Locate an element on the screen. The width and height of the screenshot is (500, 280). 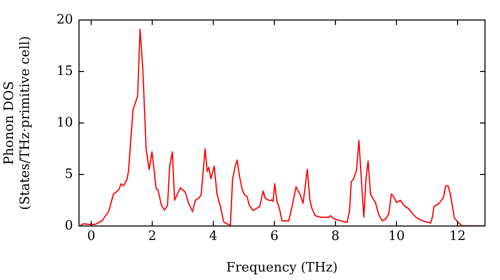
x-tick-label: 2 is located at coordinates (152, 236).